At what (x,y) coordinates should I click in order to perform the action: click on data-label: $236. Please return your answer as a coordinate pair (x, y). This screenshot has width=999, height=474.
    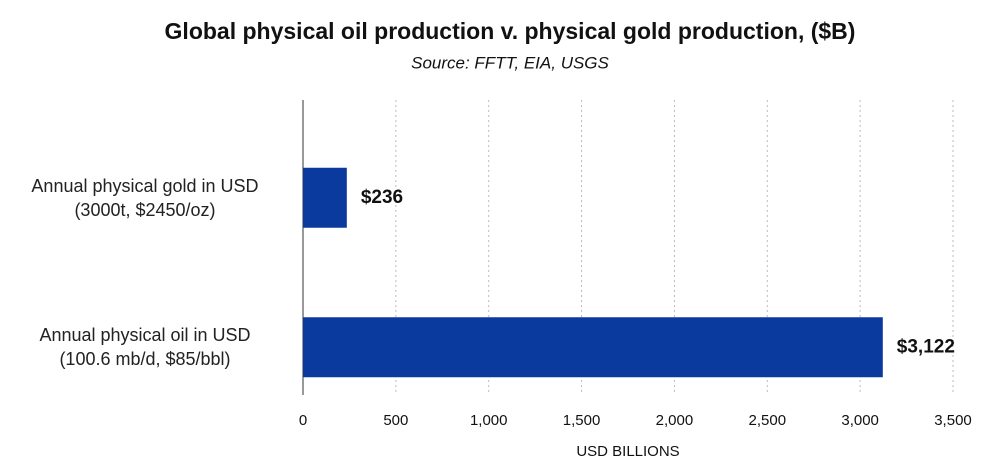
    Looking at the image, I should click on (382, 197).